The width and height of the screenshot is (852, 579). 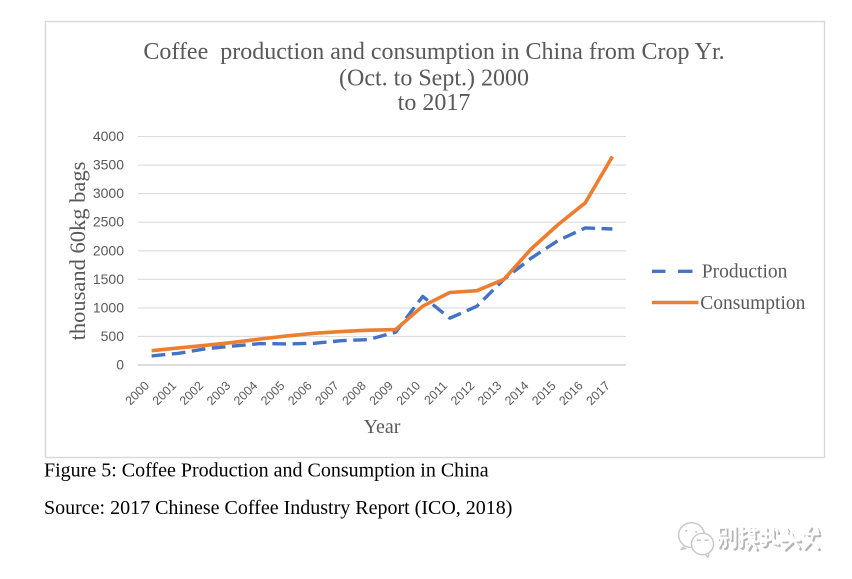 I want to click on svg-text: Year, so click(x=382, y=427).